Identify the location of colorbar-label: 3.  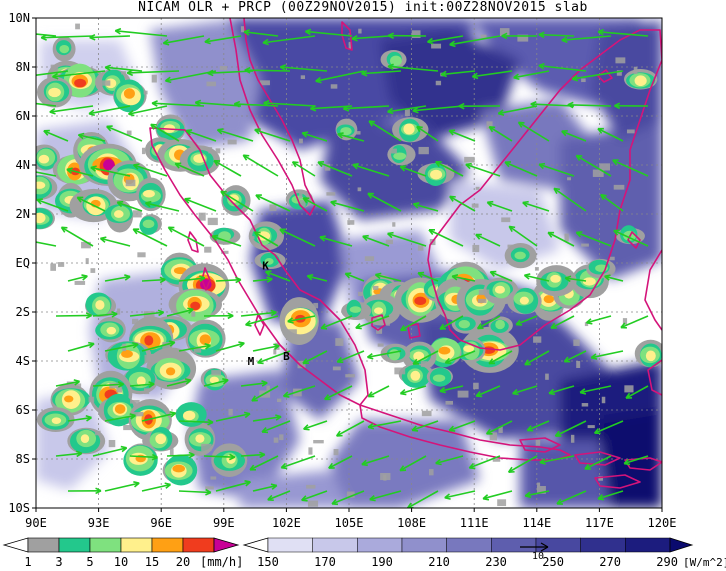
(58, 562).